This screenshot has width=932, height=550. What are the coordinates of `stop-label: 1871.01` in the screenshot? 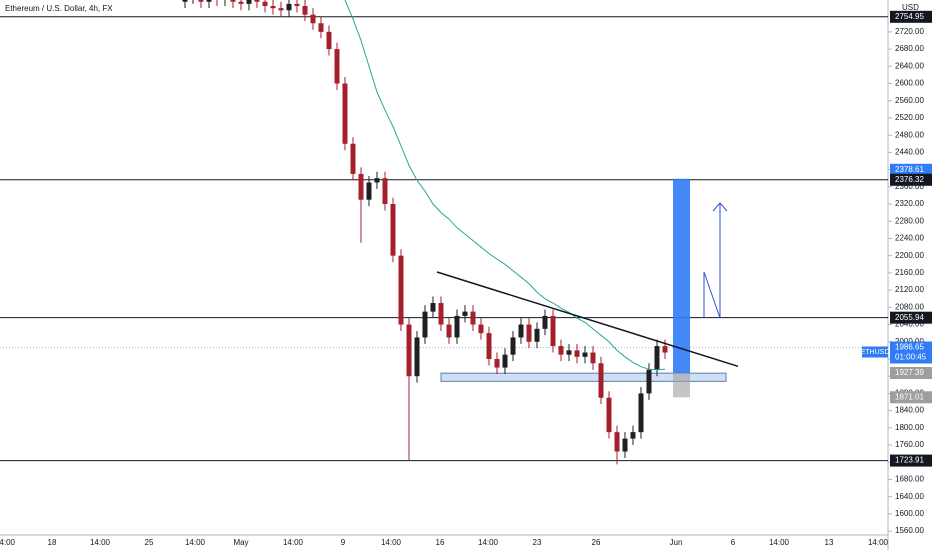 It's located at (909, 396).